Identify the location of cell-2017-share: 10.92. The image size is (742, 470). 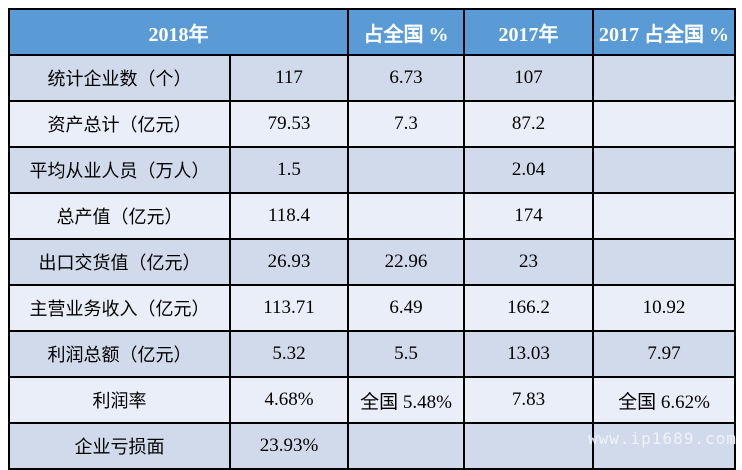
(664, 308).